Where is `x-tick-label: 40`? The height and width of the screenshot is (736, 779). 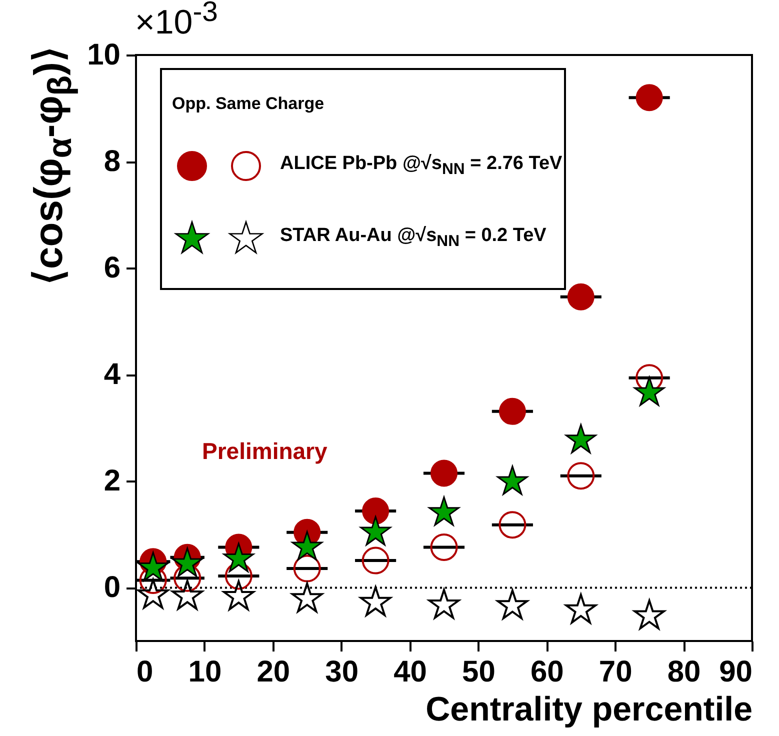 x-tick-label: 40 is located at coordinates (410, 672).